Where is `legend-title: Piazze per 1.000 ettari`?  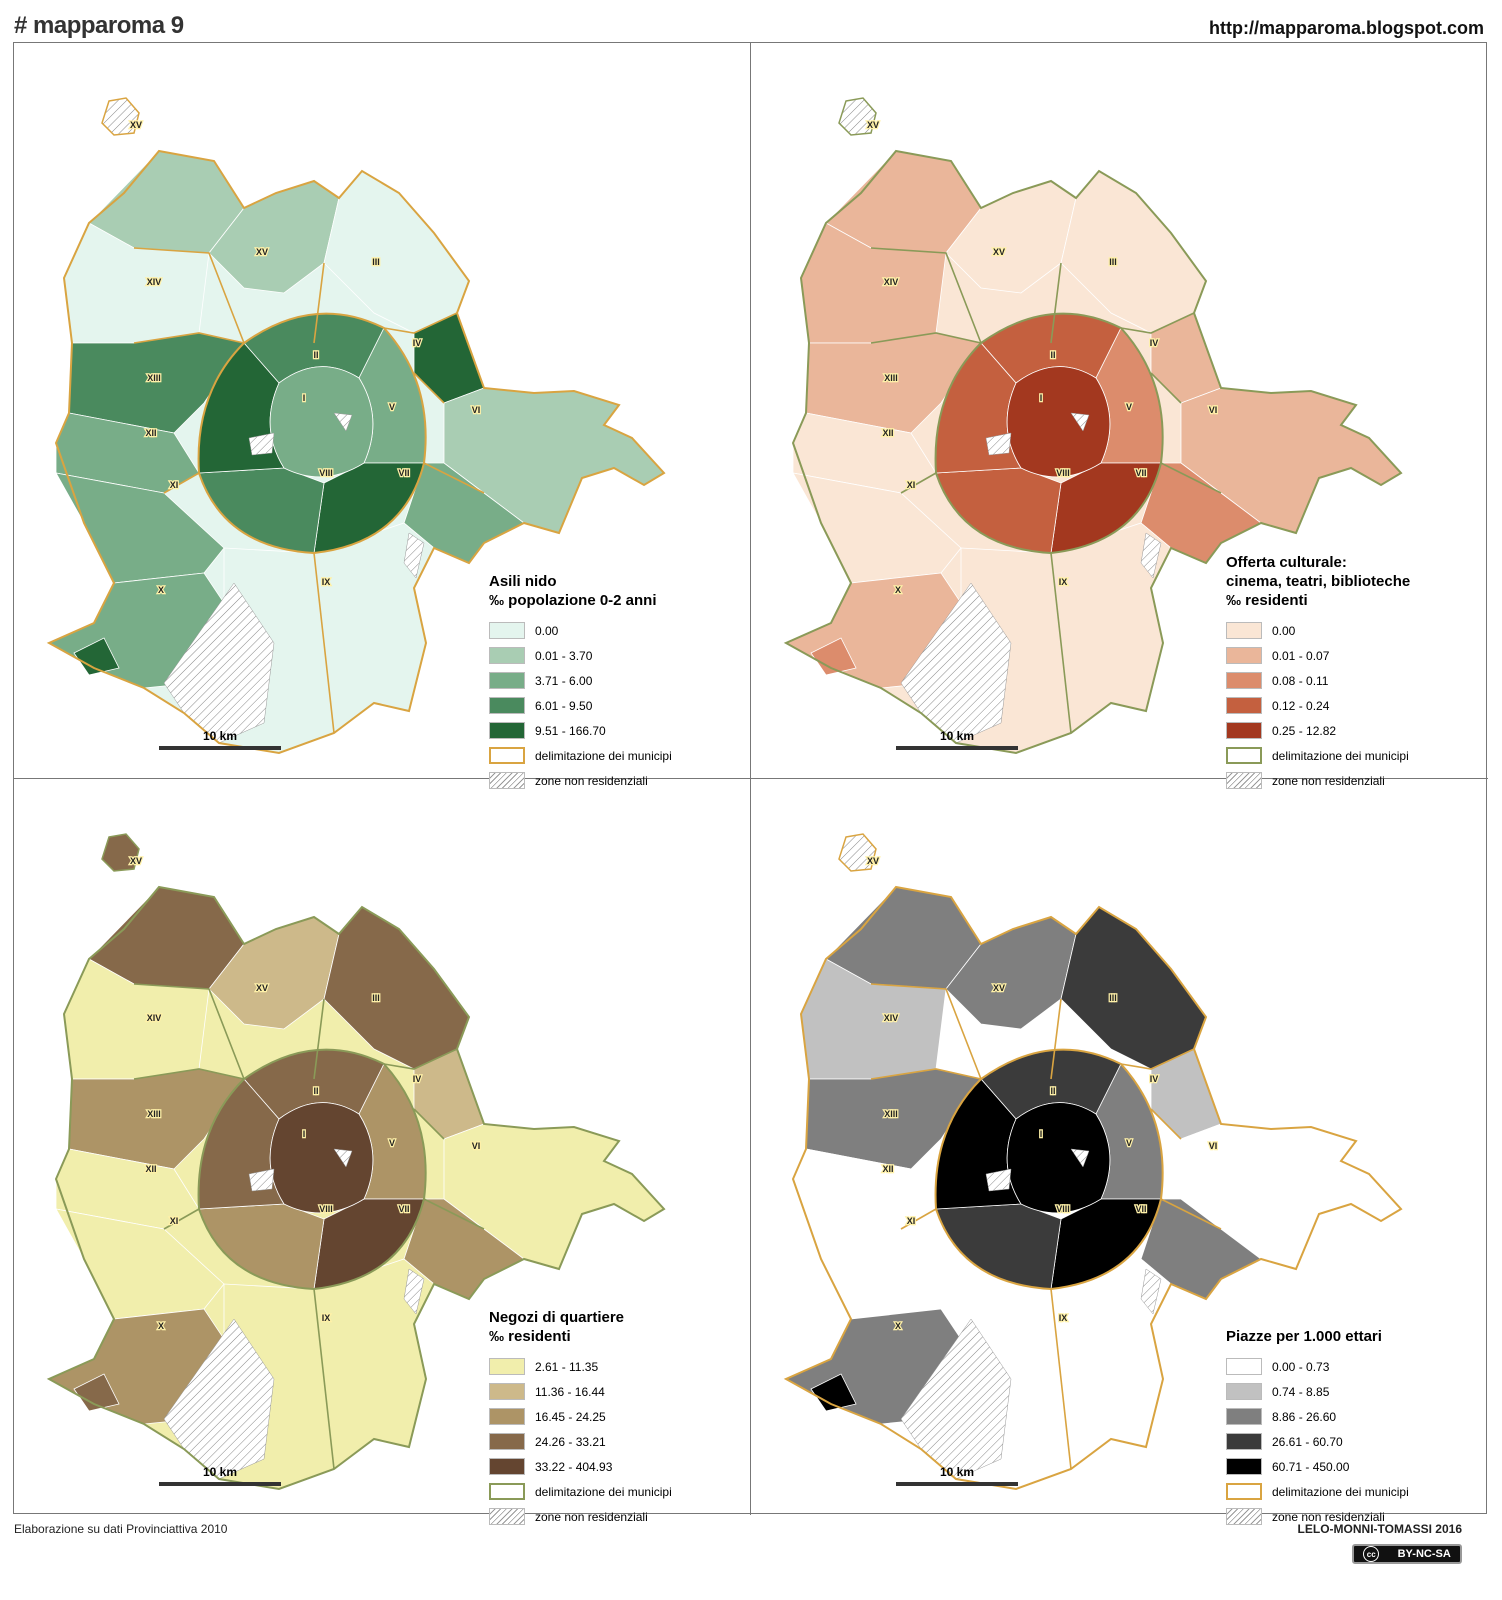 legend-title: Piazze per 1.000 ettari is located at coordinates (1351, 1336).